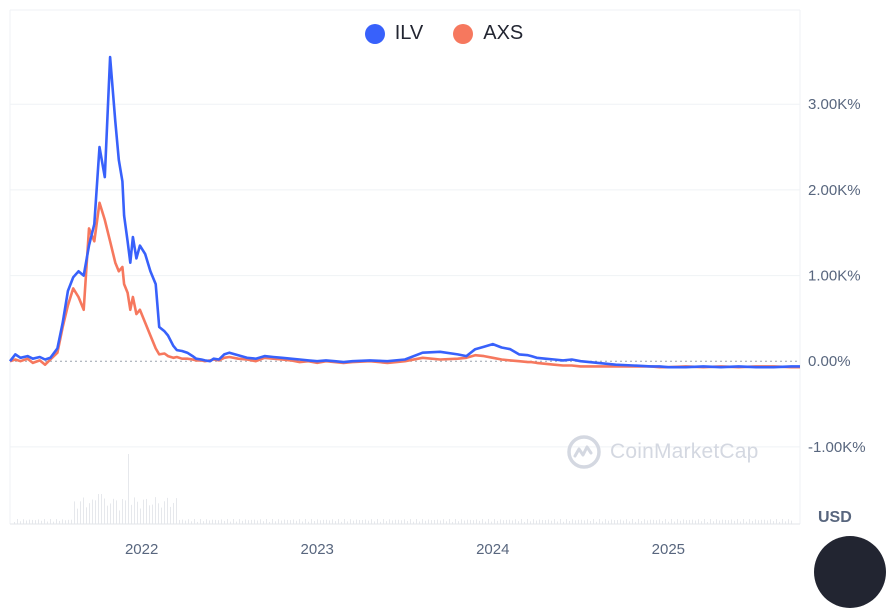 Image resolution: width=888 pixels, height=608 pixels. What do you see at coordinates (141, 549) in the screenshot?
I see `x-tick-label: 2022` at bounding box center [141, 549].